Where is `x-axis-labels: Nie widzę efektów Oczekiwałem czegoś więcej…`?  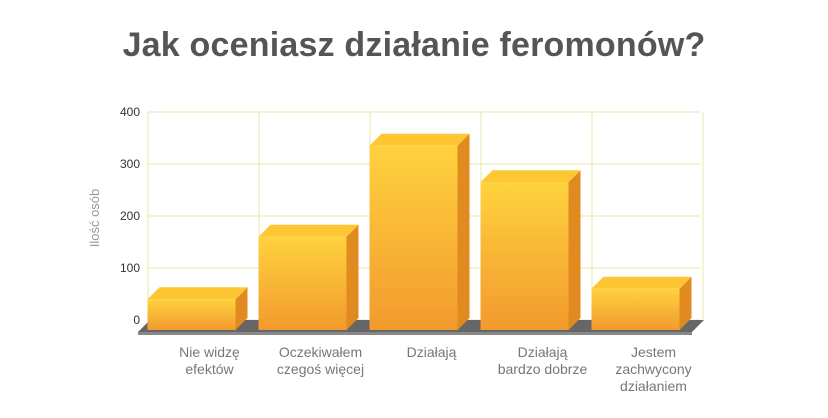 x-axis-labels: Nie widzę efektów Oczekiwałem czegoś więcej… is located at coordinates (435, 369).